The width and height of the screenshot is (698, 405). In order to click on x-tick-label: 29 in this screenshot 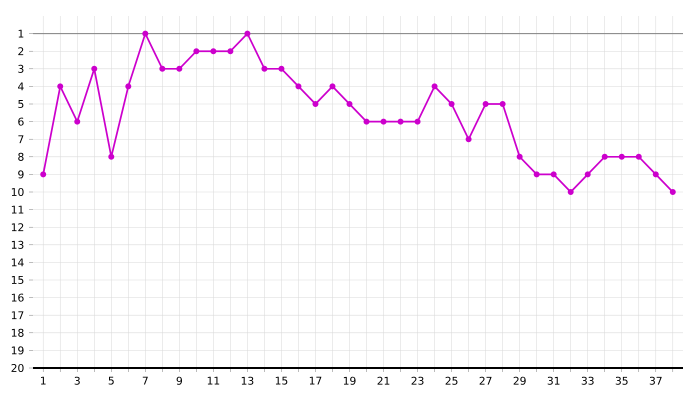, I will do `click(520, 380)`.